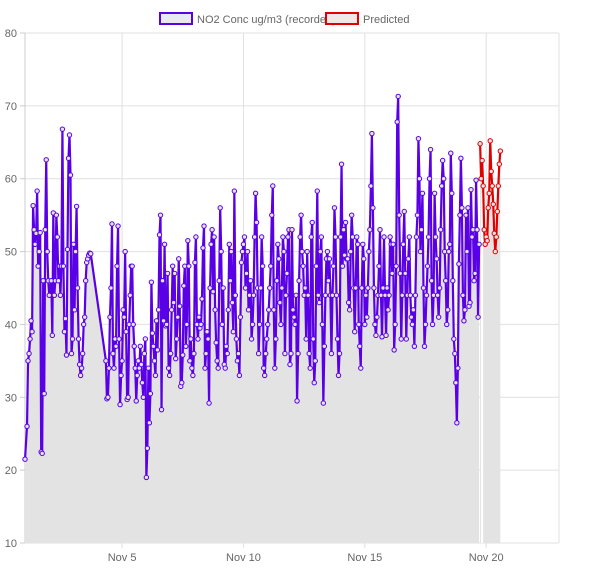 The image size is (607, 573). I want to click on legend-swatch-predicted, so click(342, 18).